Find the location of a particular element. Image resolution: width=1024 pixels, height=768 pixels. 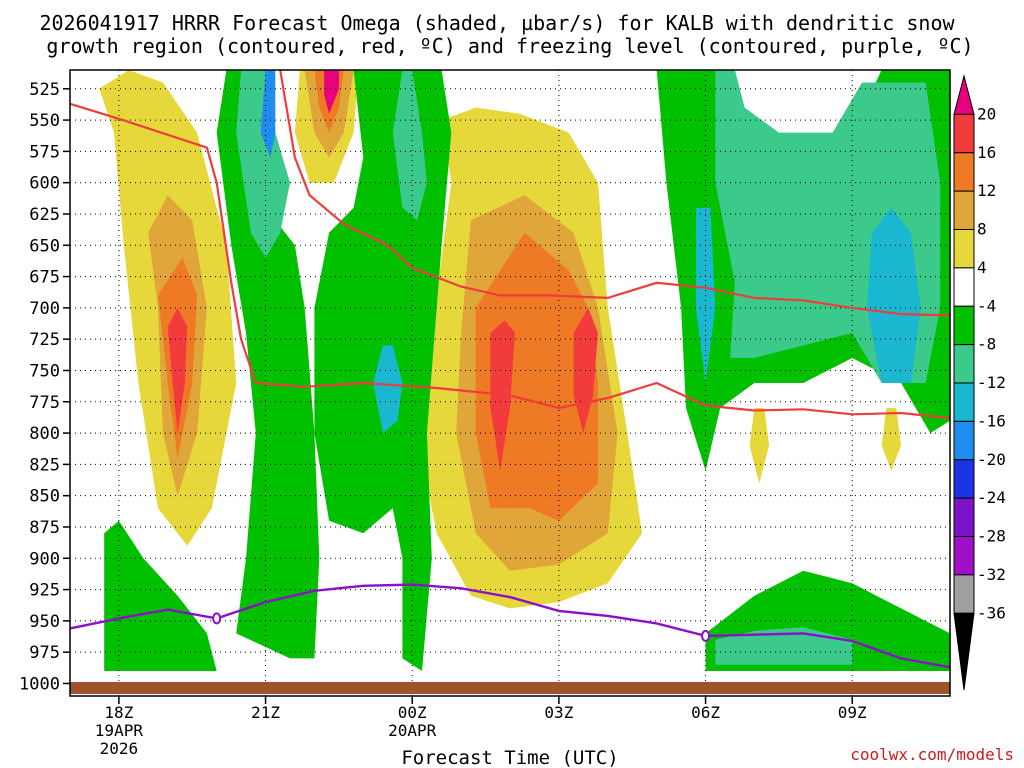

x-tick-date-00Z: 20APR is located at coordinates (412, 730).